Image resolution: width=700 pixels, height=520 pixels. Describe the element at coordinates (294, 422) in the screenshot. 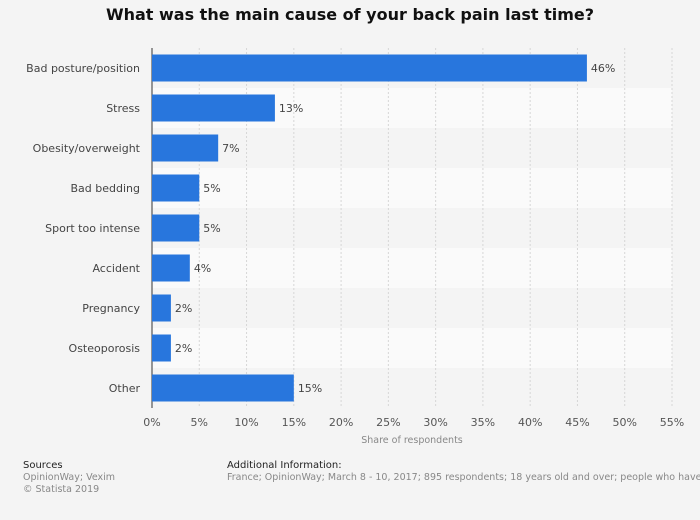

I see `x-tick-label: 15%` at that location.